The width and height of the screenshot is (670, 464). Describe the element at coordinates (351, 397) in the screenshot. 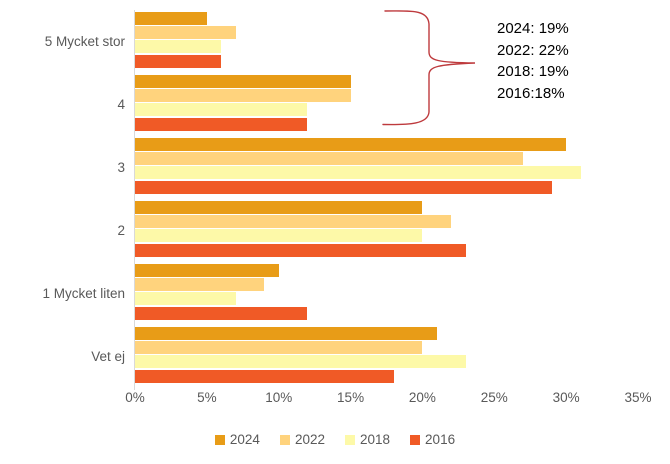

I see `x-tick-label: 15%` at that location.